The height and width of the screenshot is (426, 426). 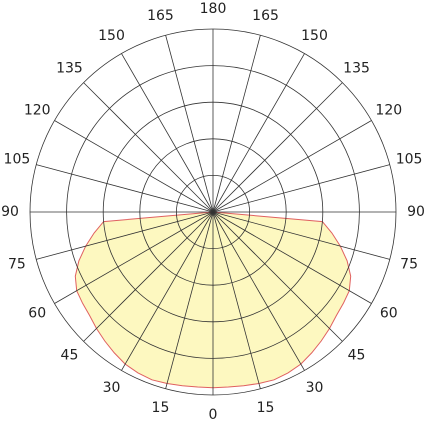 What do you see at coordinates (213, 415) in the screenshot?
I see `angle-label: 0` at bounding box center [213, 415].